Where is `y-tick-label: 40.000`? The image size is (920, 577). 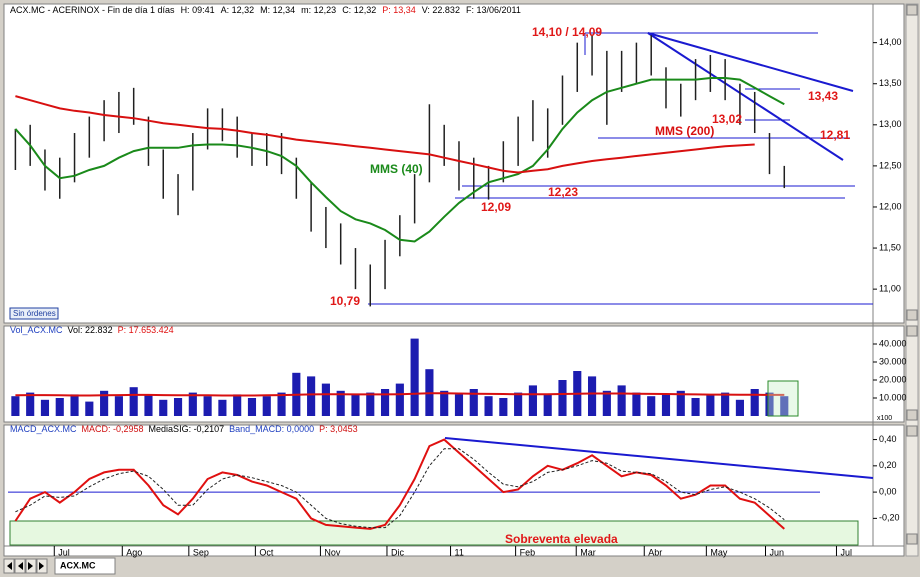 y-tick-label: 40.000 is located at coordinates (893, 343).